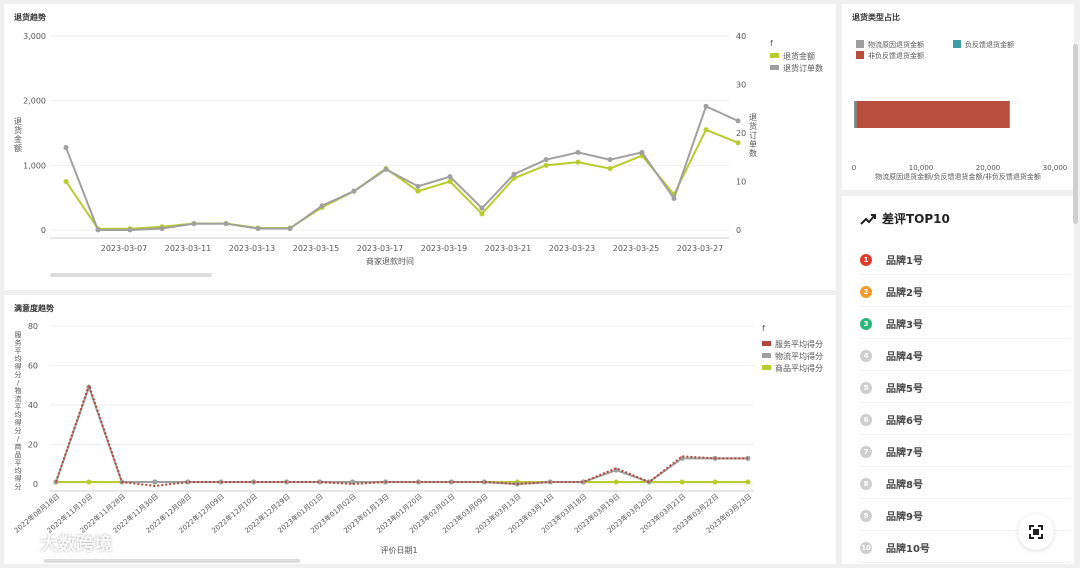 This screenshot has width=1080, height=568. I want to click on satisfaction-chart-scrollbar, so click(172, 561).